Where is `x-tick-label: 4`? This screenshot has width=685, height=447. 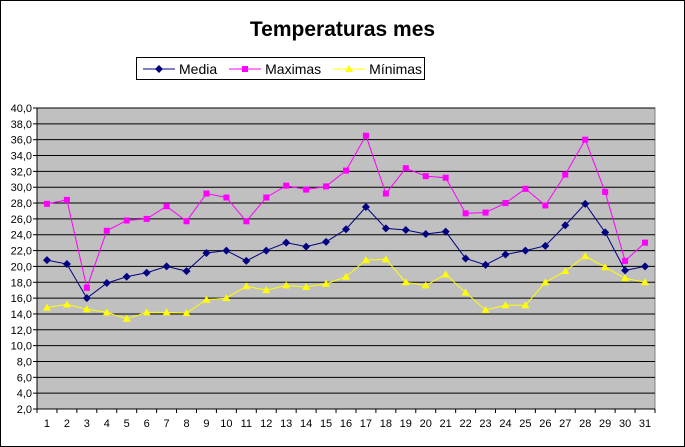 x-tick-label: 4 is located at coordinates (107, 424).